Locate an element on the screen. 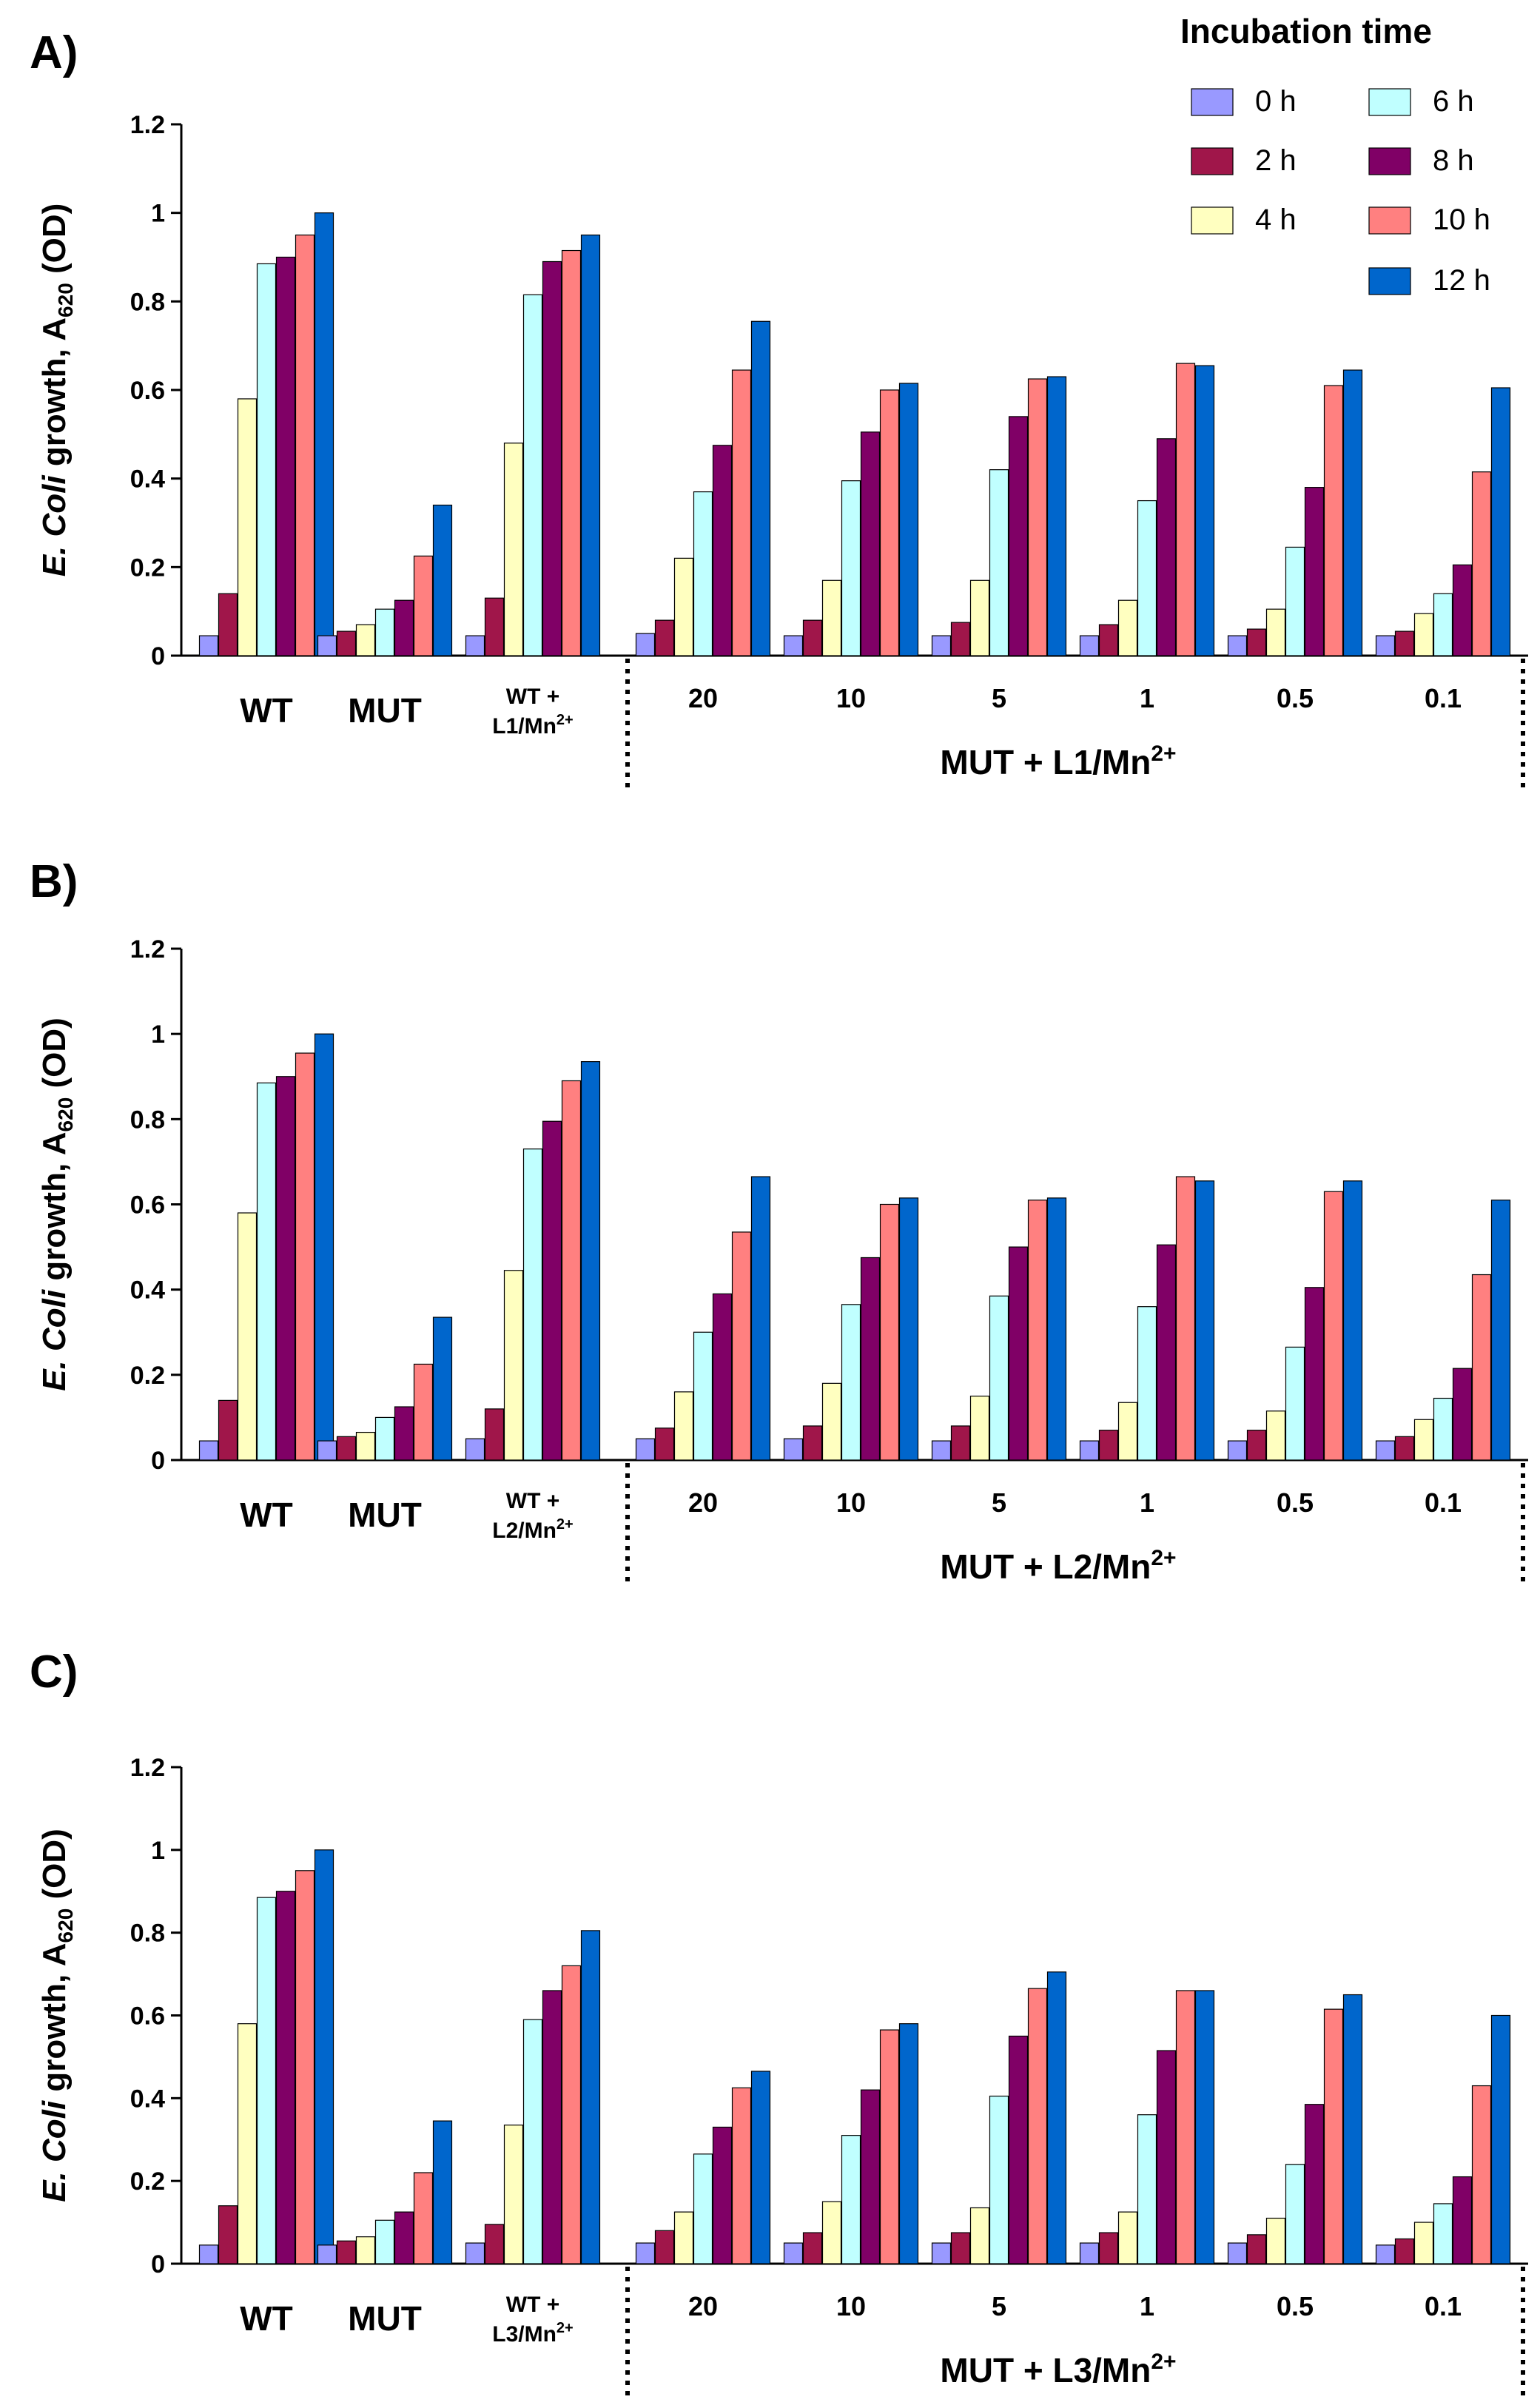  bar-g5-s6 is located at coordinates (1056, 1329).